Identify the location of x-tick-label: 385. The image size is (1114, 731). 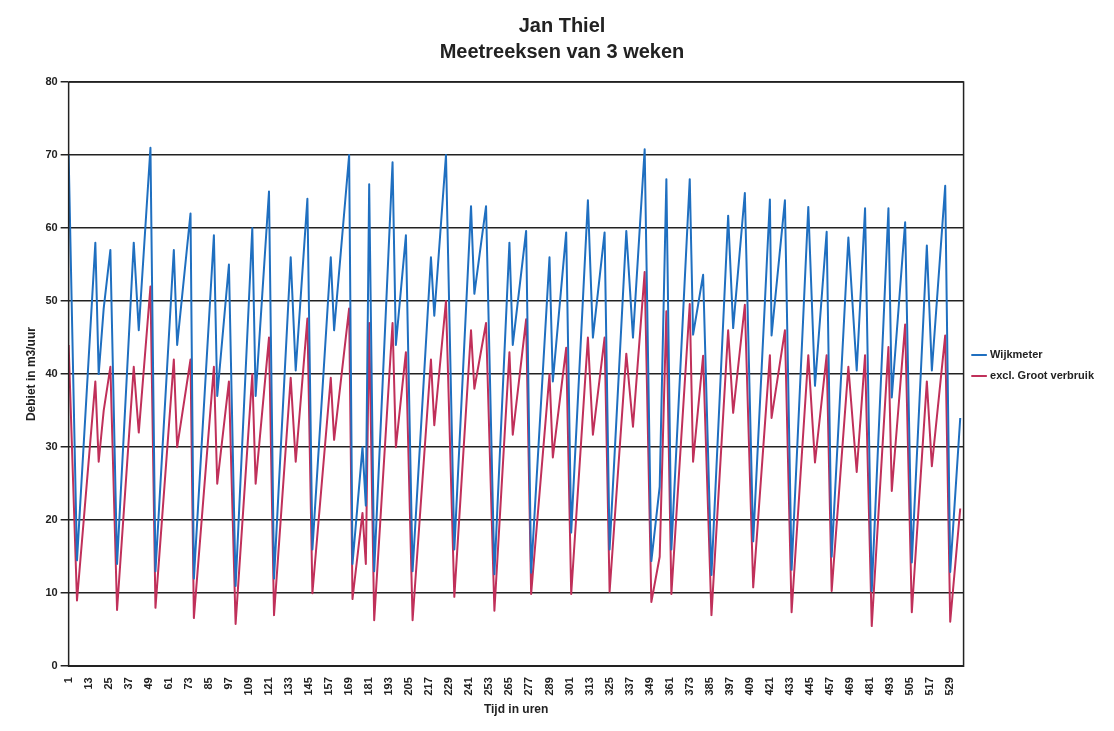
(708, 686).